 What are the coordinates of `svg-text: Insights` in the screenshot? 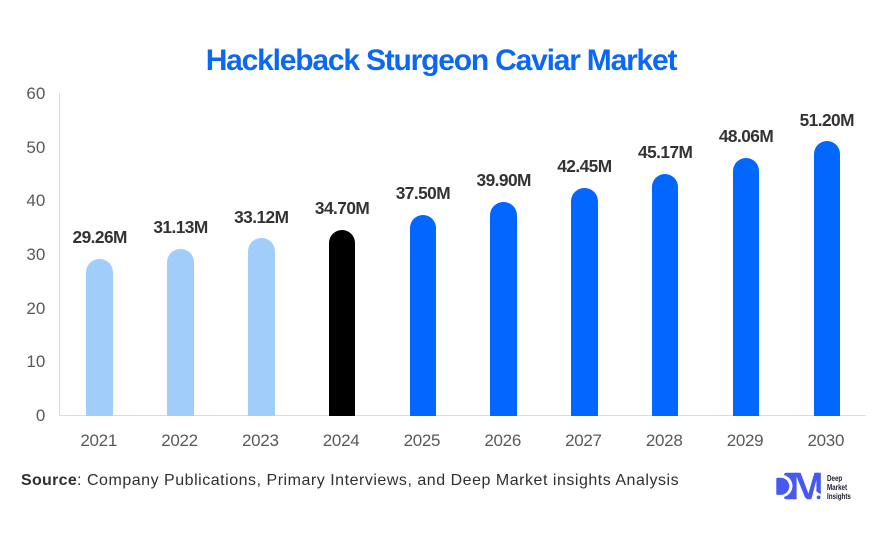 It's located at (839, 496).